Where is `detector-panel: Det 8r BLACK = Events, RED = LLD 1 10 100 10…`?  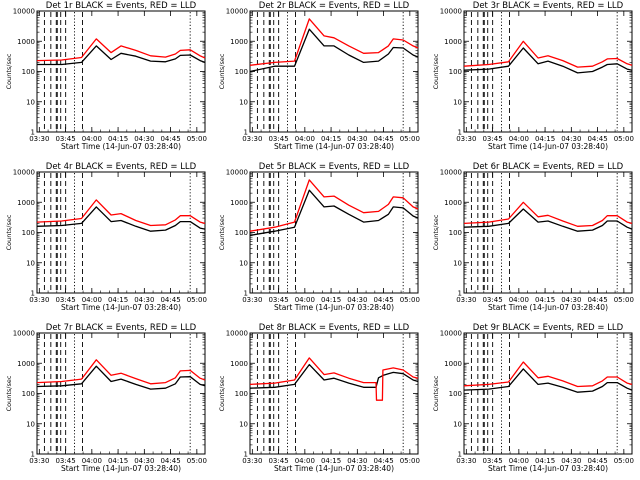
detector-panel: Det 8r BLACK = Events, RED = LLD 1 10 100 10… is located at coordinates (319, 398).